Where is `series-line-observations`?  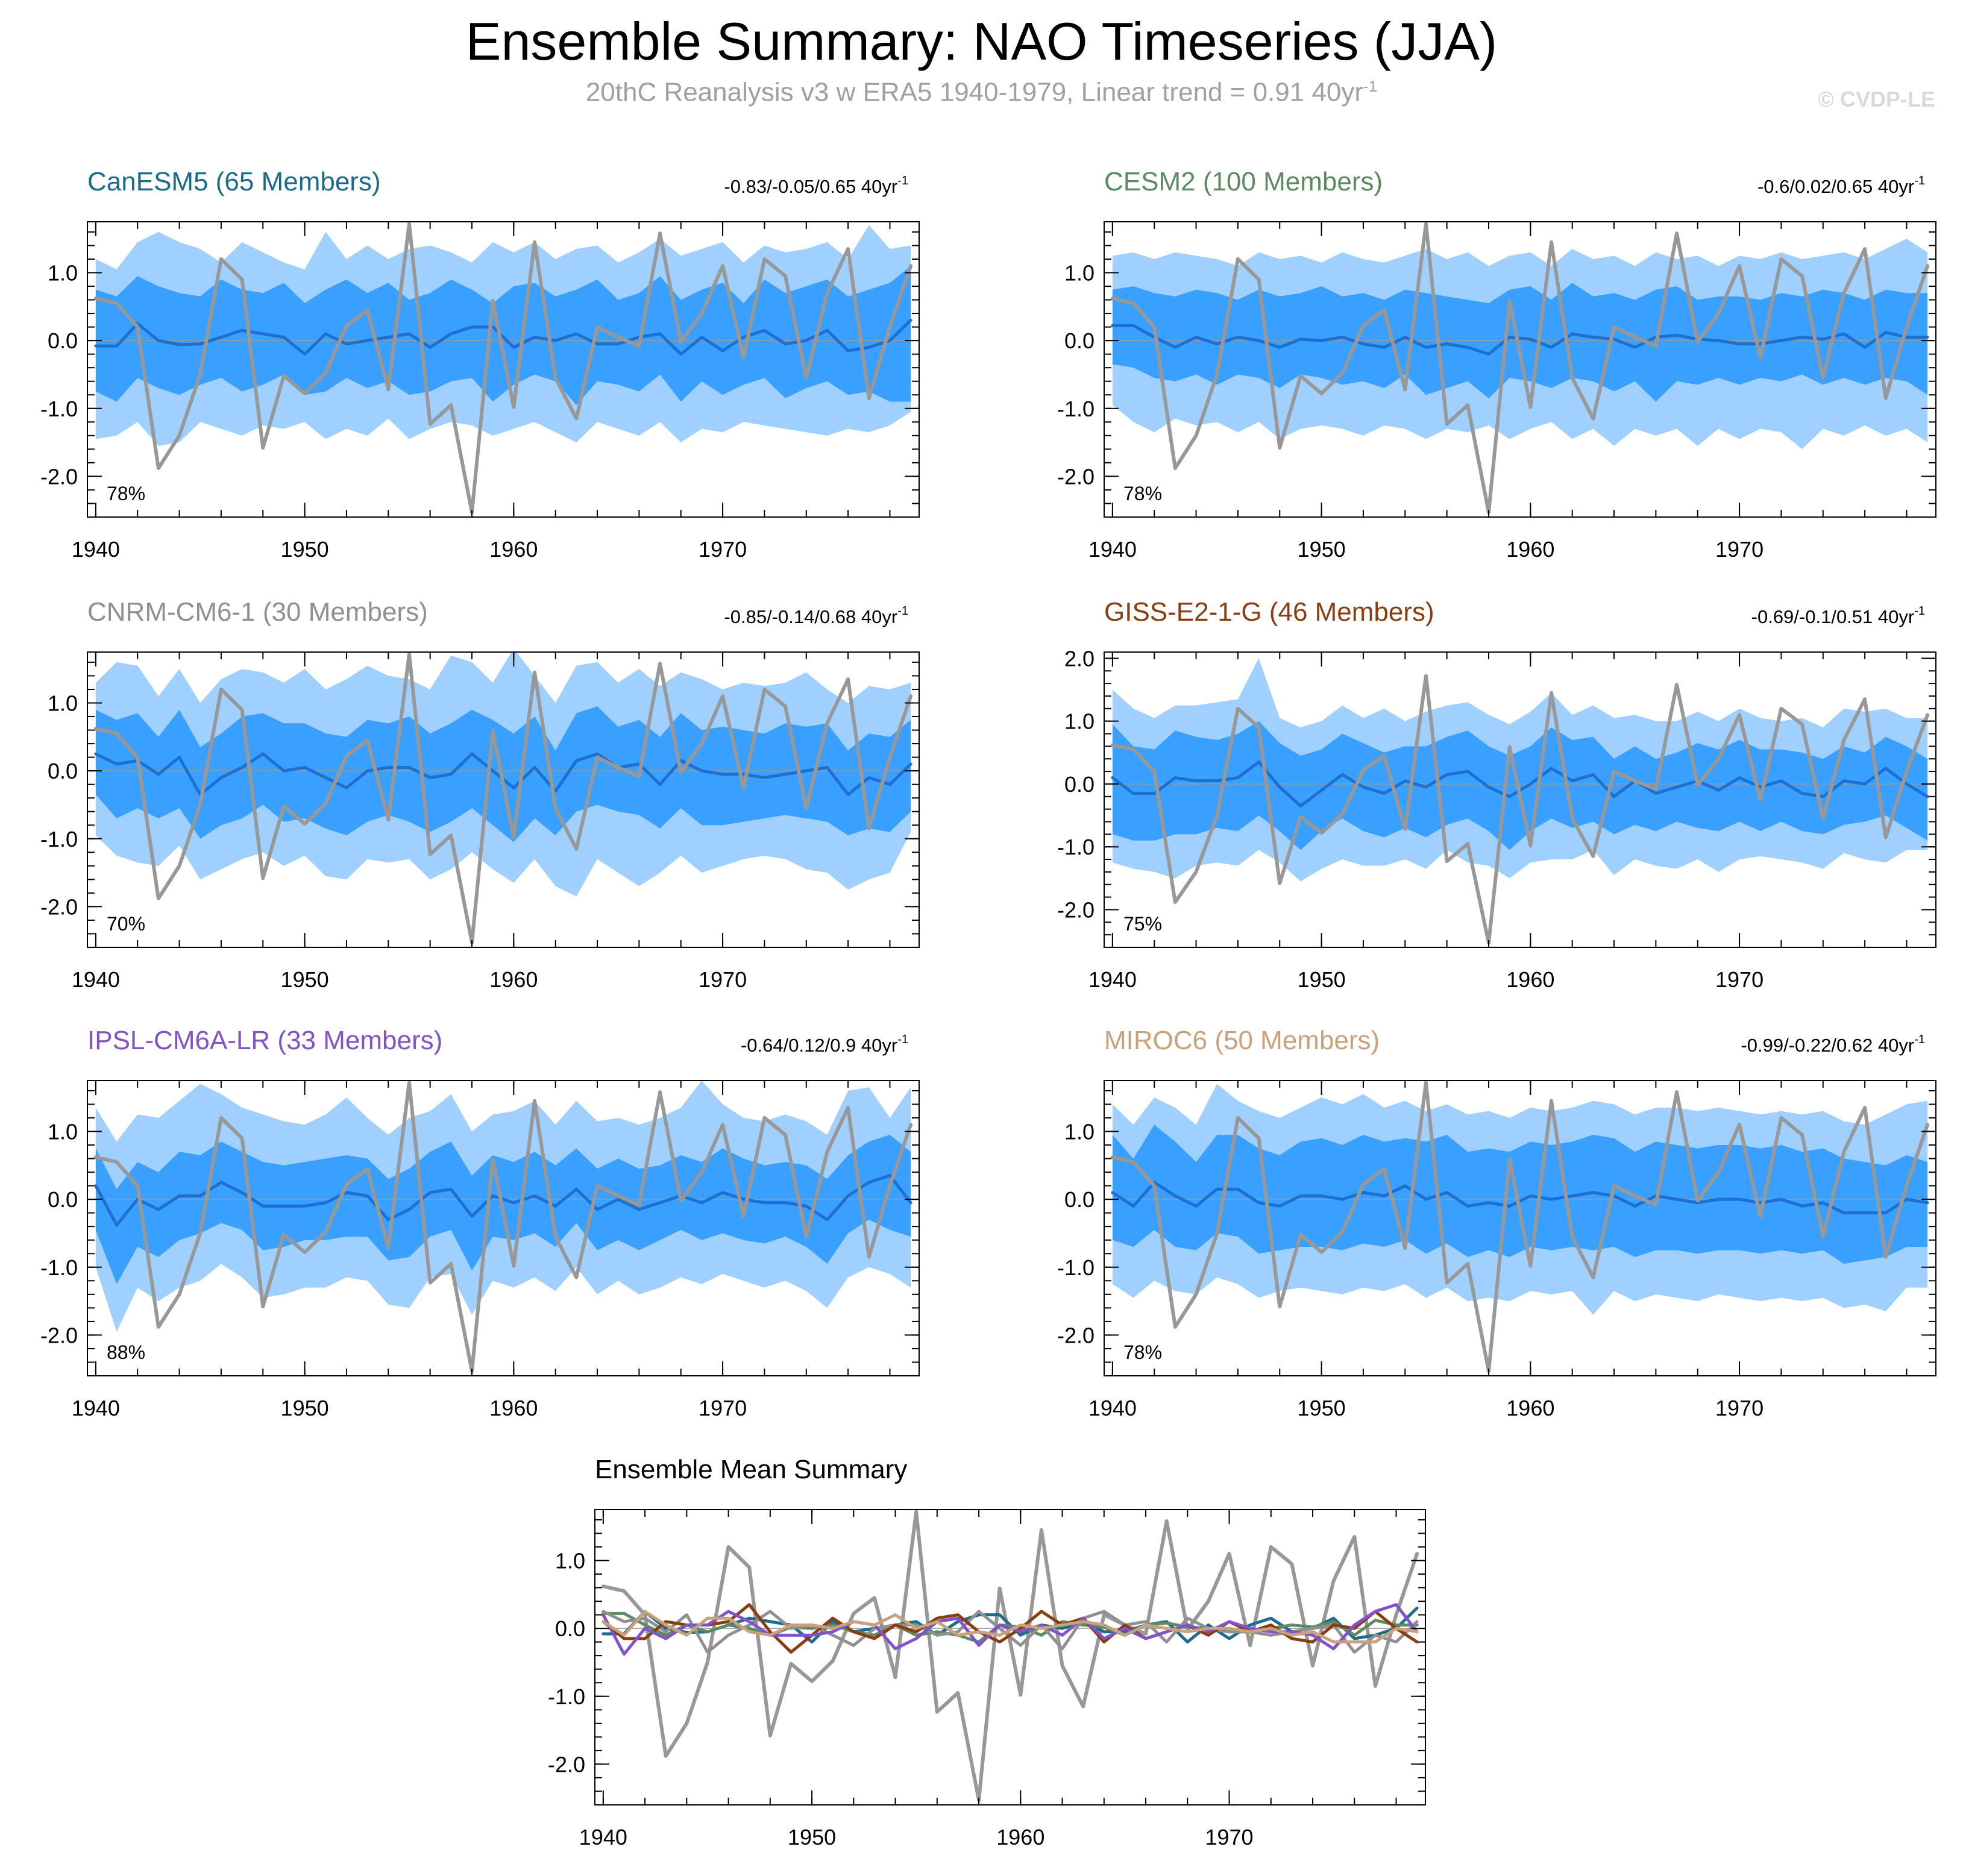 series-line-observations is located at coordinates (1010, 1656).